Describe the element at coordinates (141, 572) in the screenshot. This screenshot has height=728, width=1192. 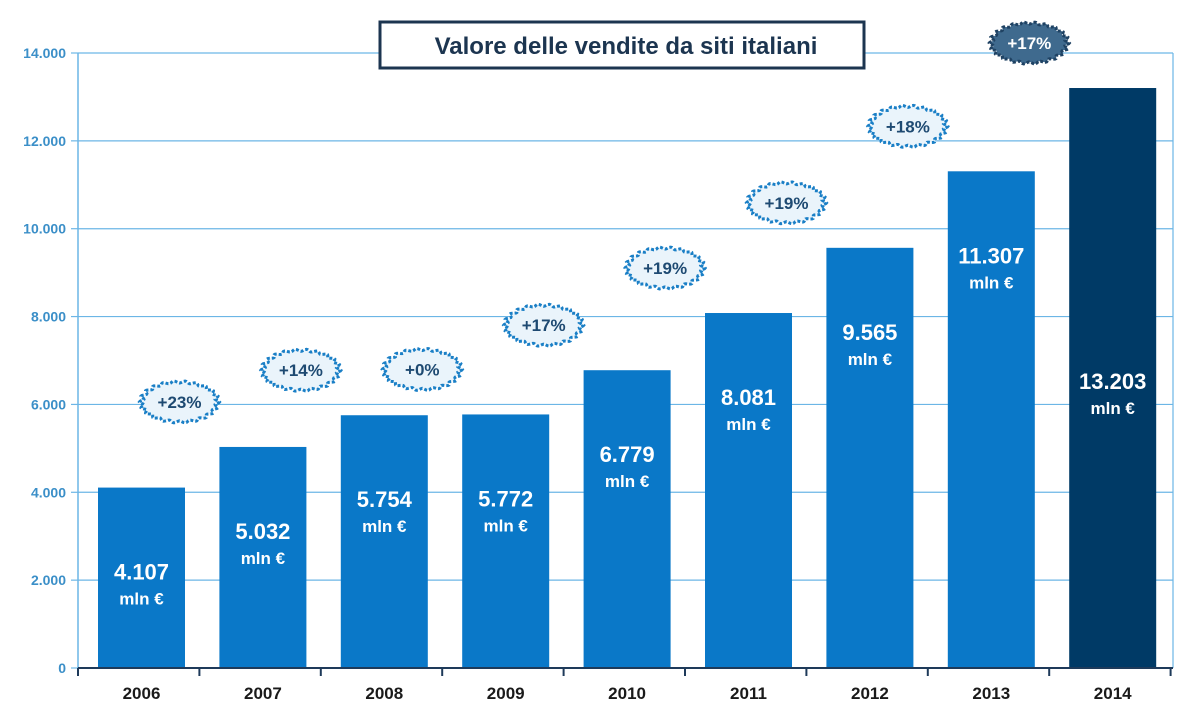
I see `bar-value-label: 4.107` at that location.